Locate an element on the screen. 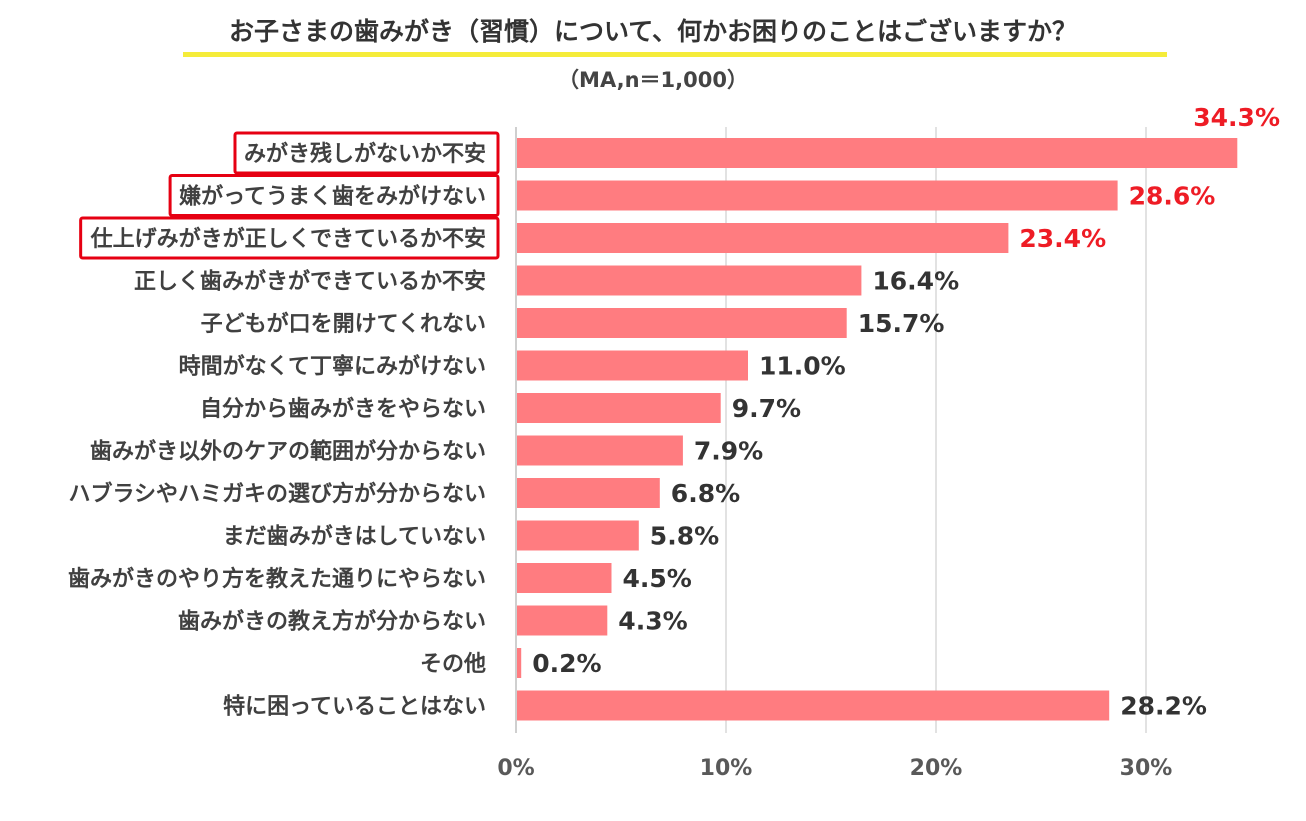 The height and width of the screenshot is (821, 1306). category-label: 歯みがきの教え方が分からない is located at coordinates (332, 622).